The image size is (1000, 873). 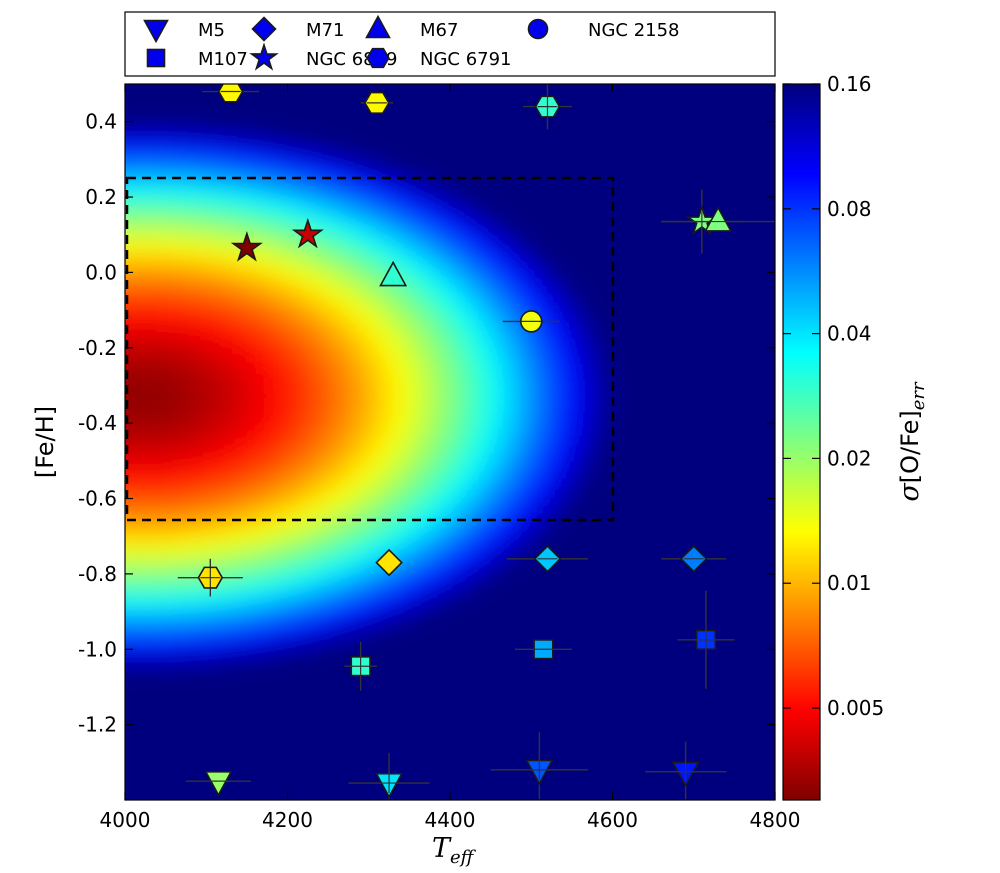 I want to click on x-axis-label: Teff, so click(x=454, y=850).